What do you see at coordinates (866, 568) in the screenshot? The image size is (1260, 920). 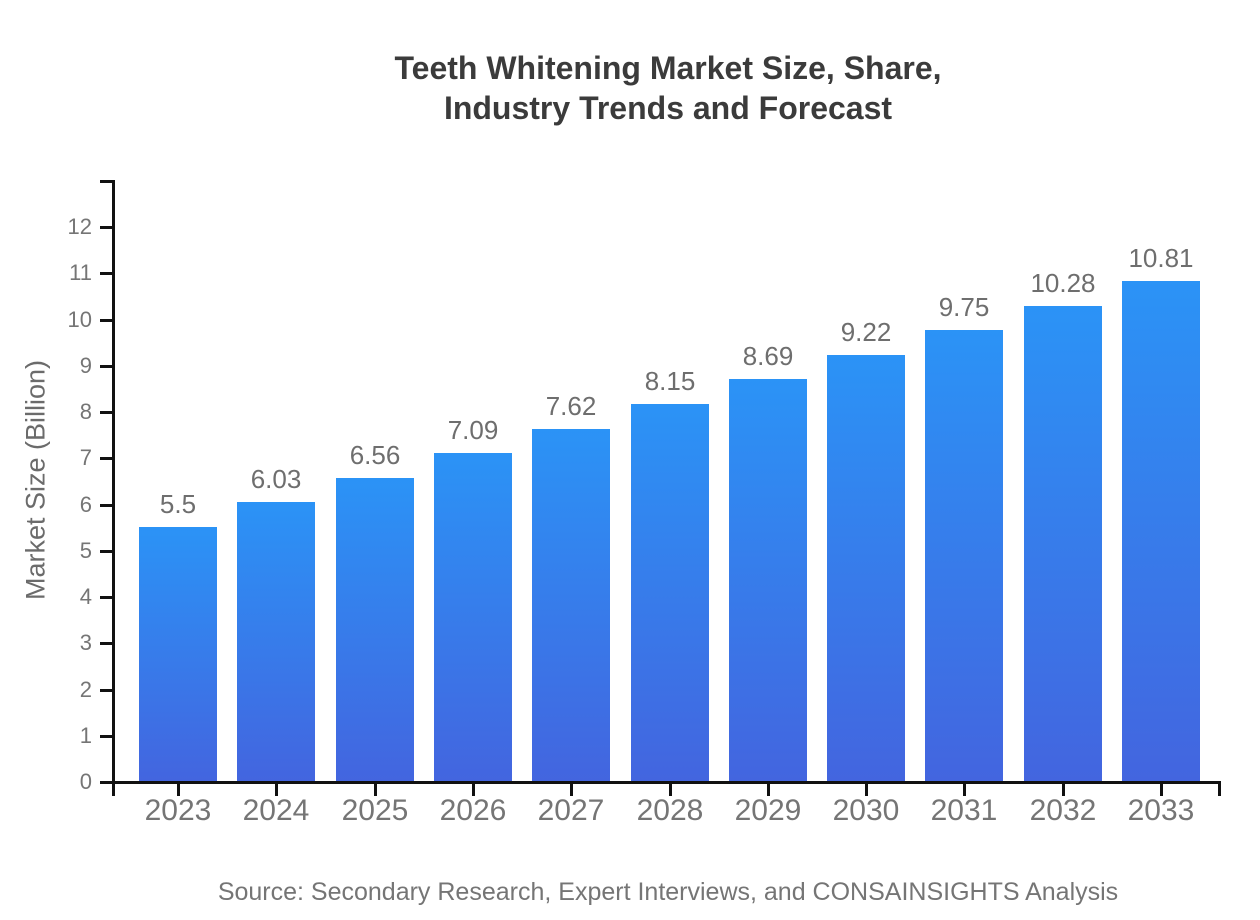 I see `bar-2030` at bounding box center [866, 568].